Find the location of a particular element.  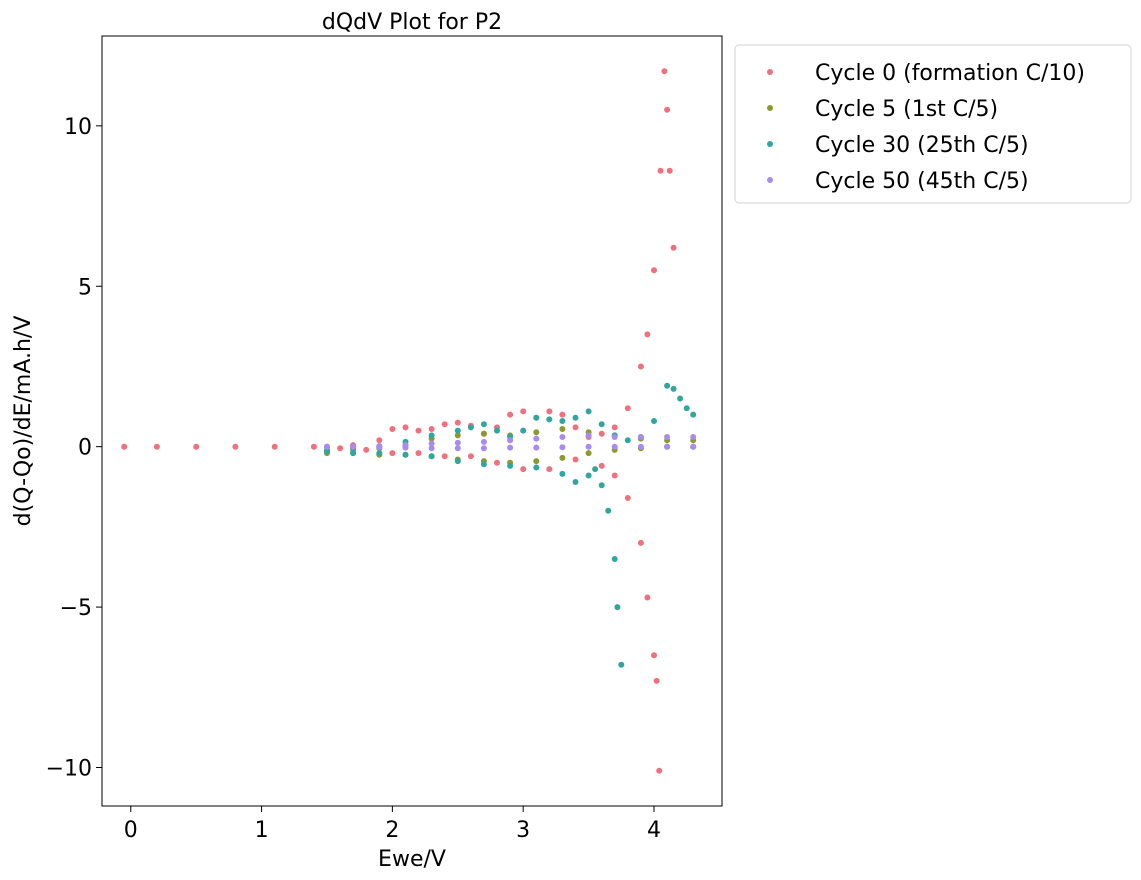

legend-label: Cycle 5 (1st C/5) is located at coordinates (906, 109).